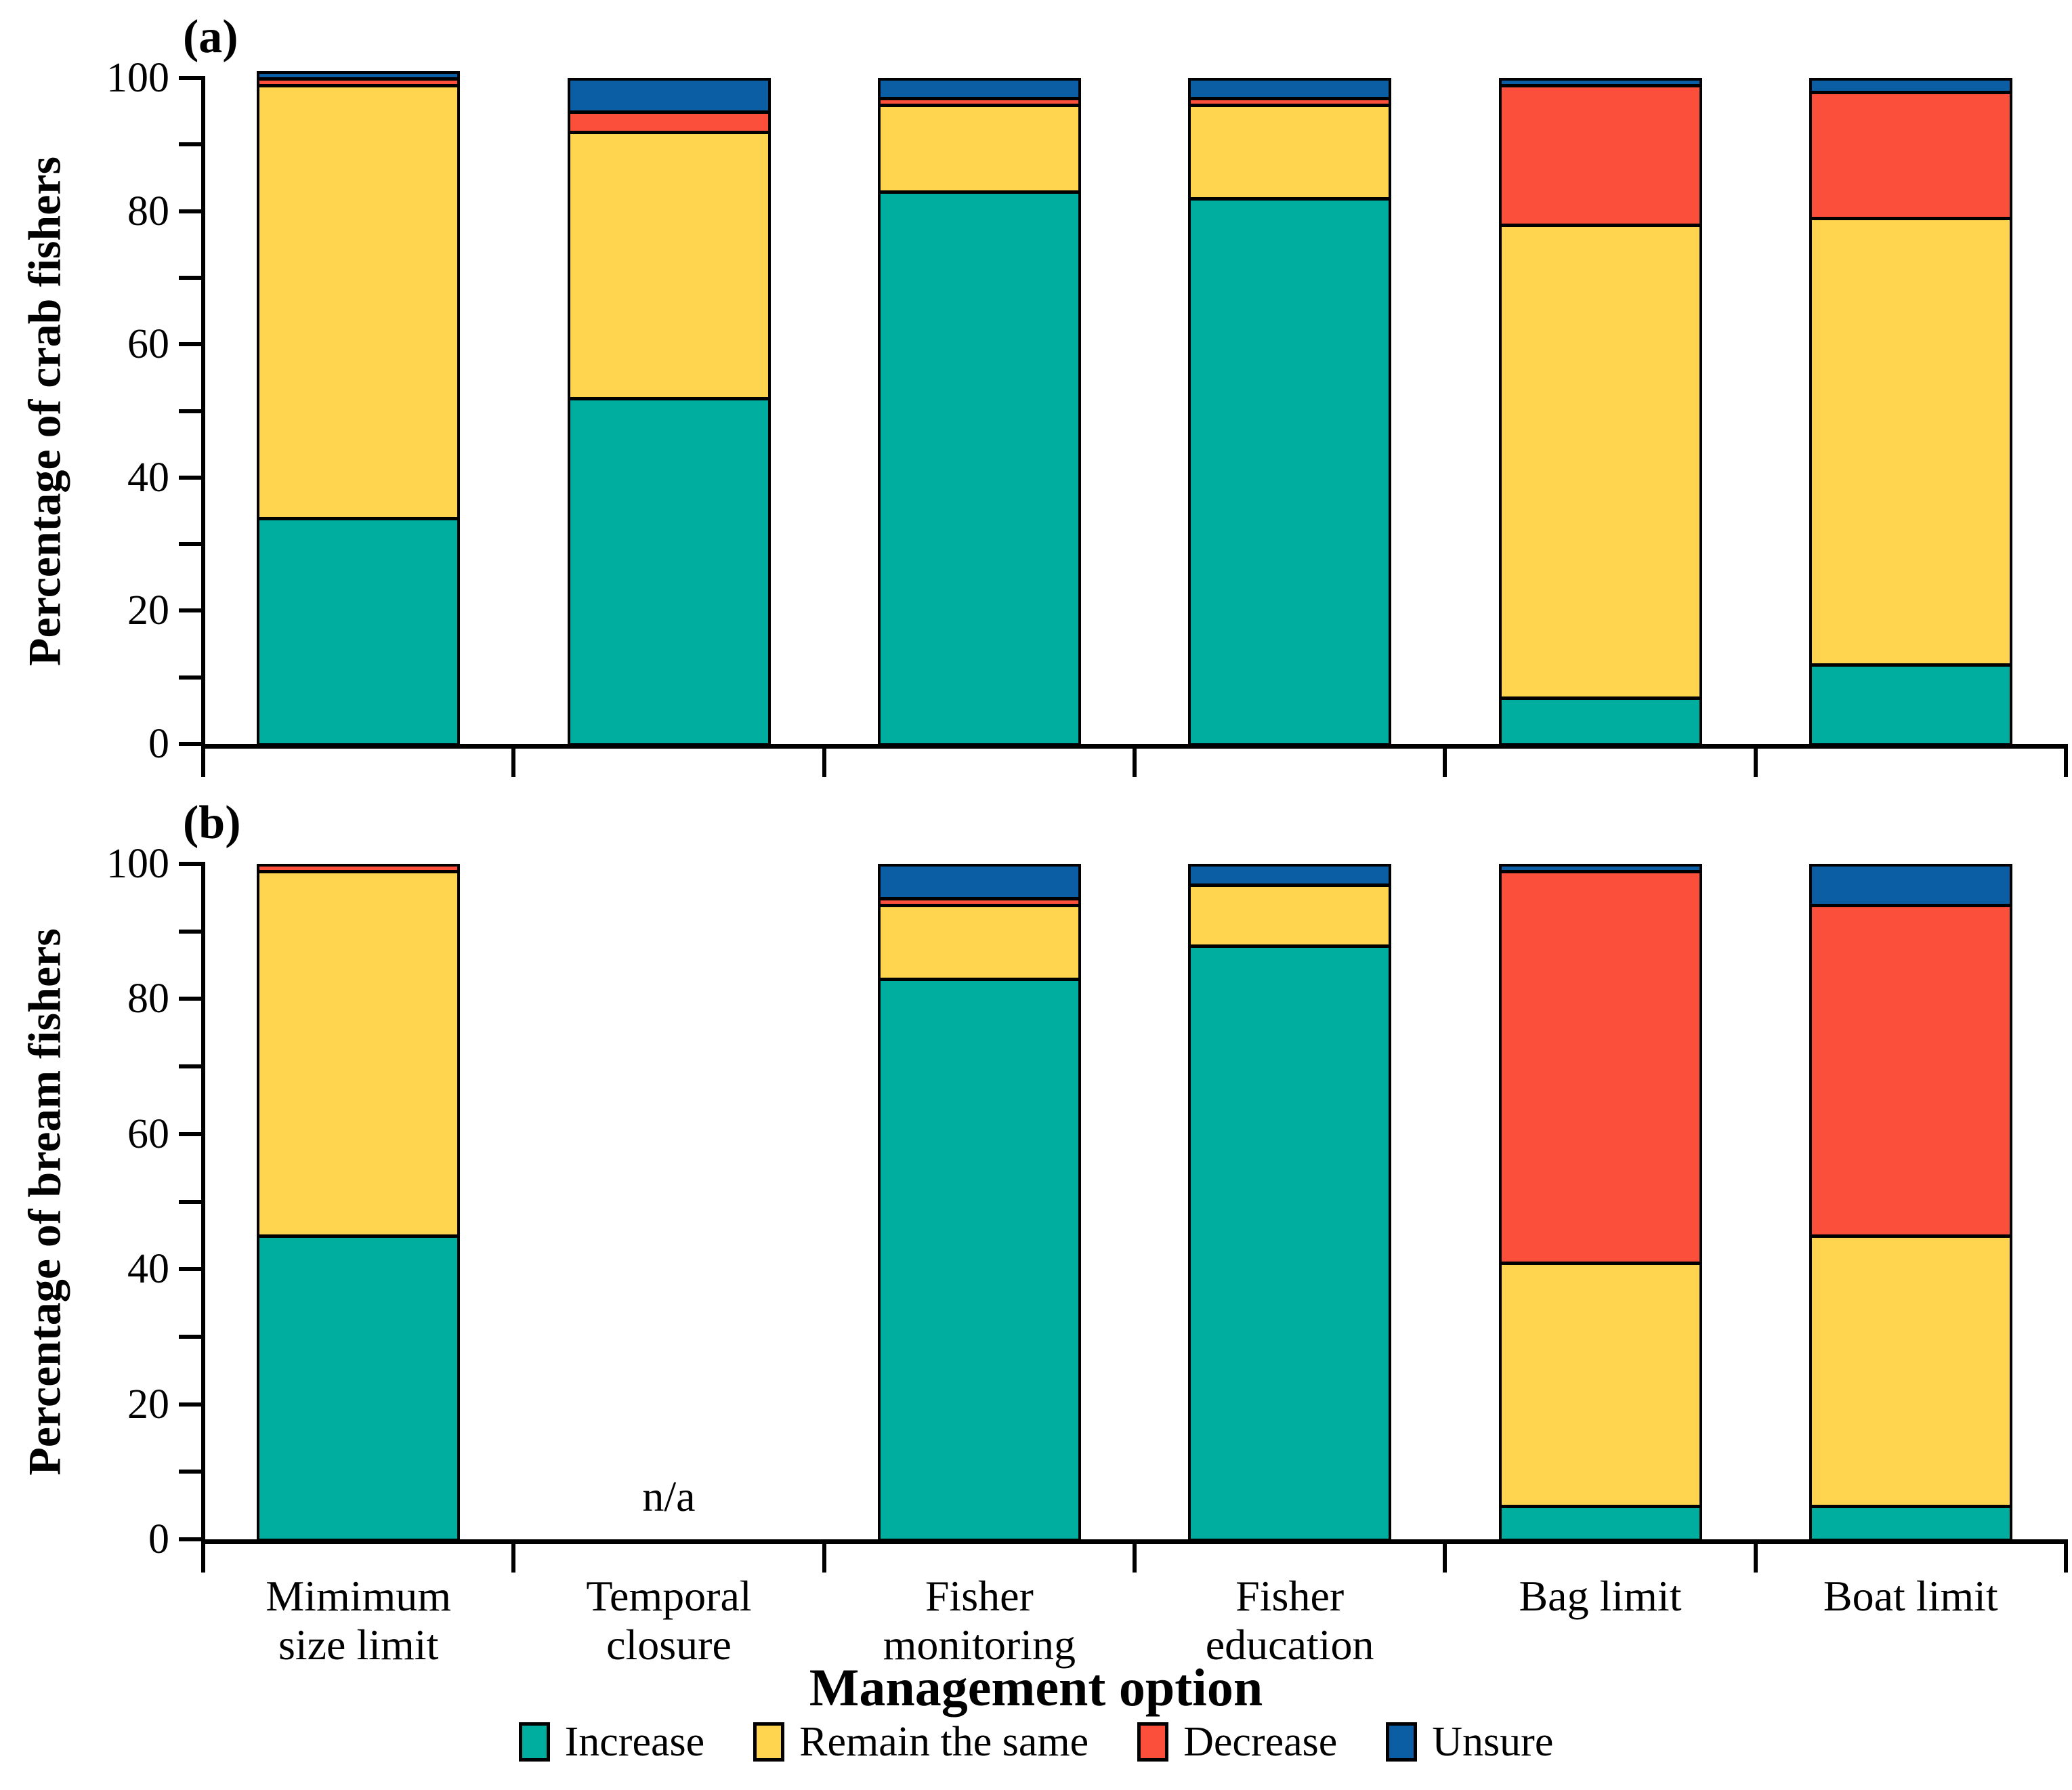  What do you see at coordinates (1237, 1742) in the screenshot?
I see `legend-item-decrease: Decrease` at bounding box center [1237, 1742].